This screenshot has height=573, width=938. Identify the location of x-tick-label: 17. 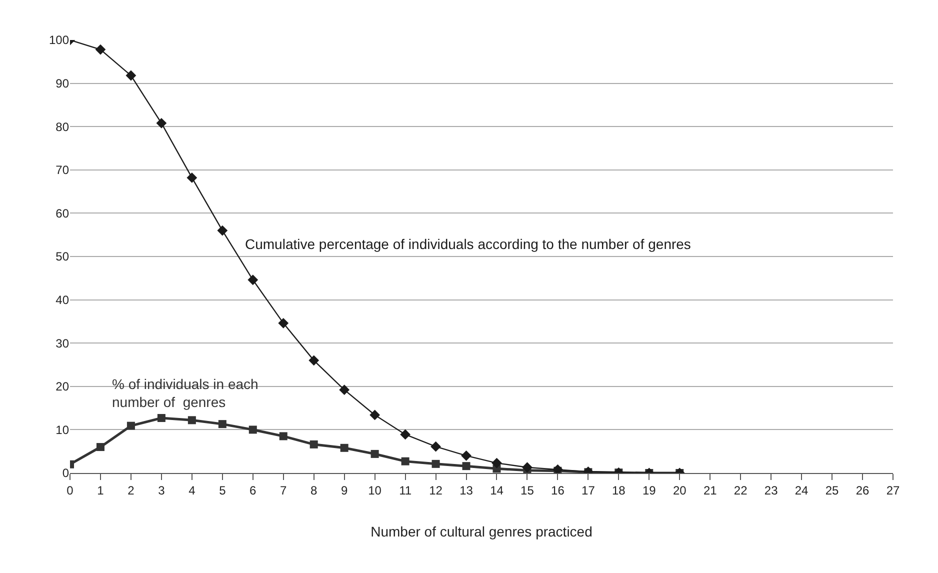
(589, 490).